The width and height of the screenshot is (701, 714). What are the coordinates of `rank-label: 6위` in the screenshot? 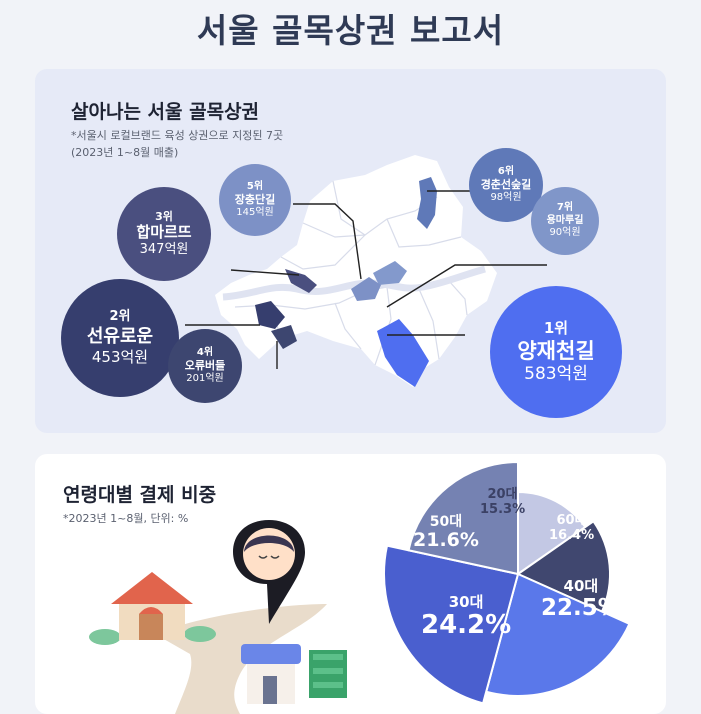 It's located at (506, 171).